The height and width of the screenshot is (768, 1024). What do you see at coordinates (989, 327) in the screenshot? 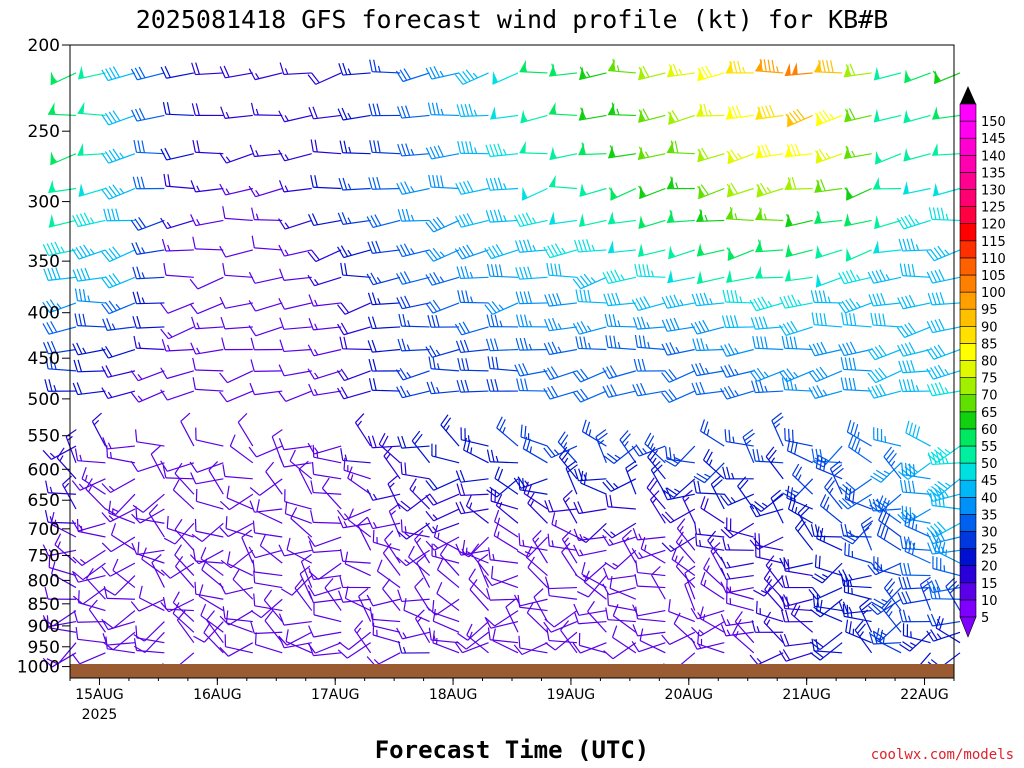
I see `colorbar-label: 90` at bounding box center [989, 327].